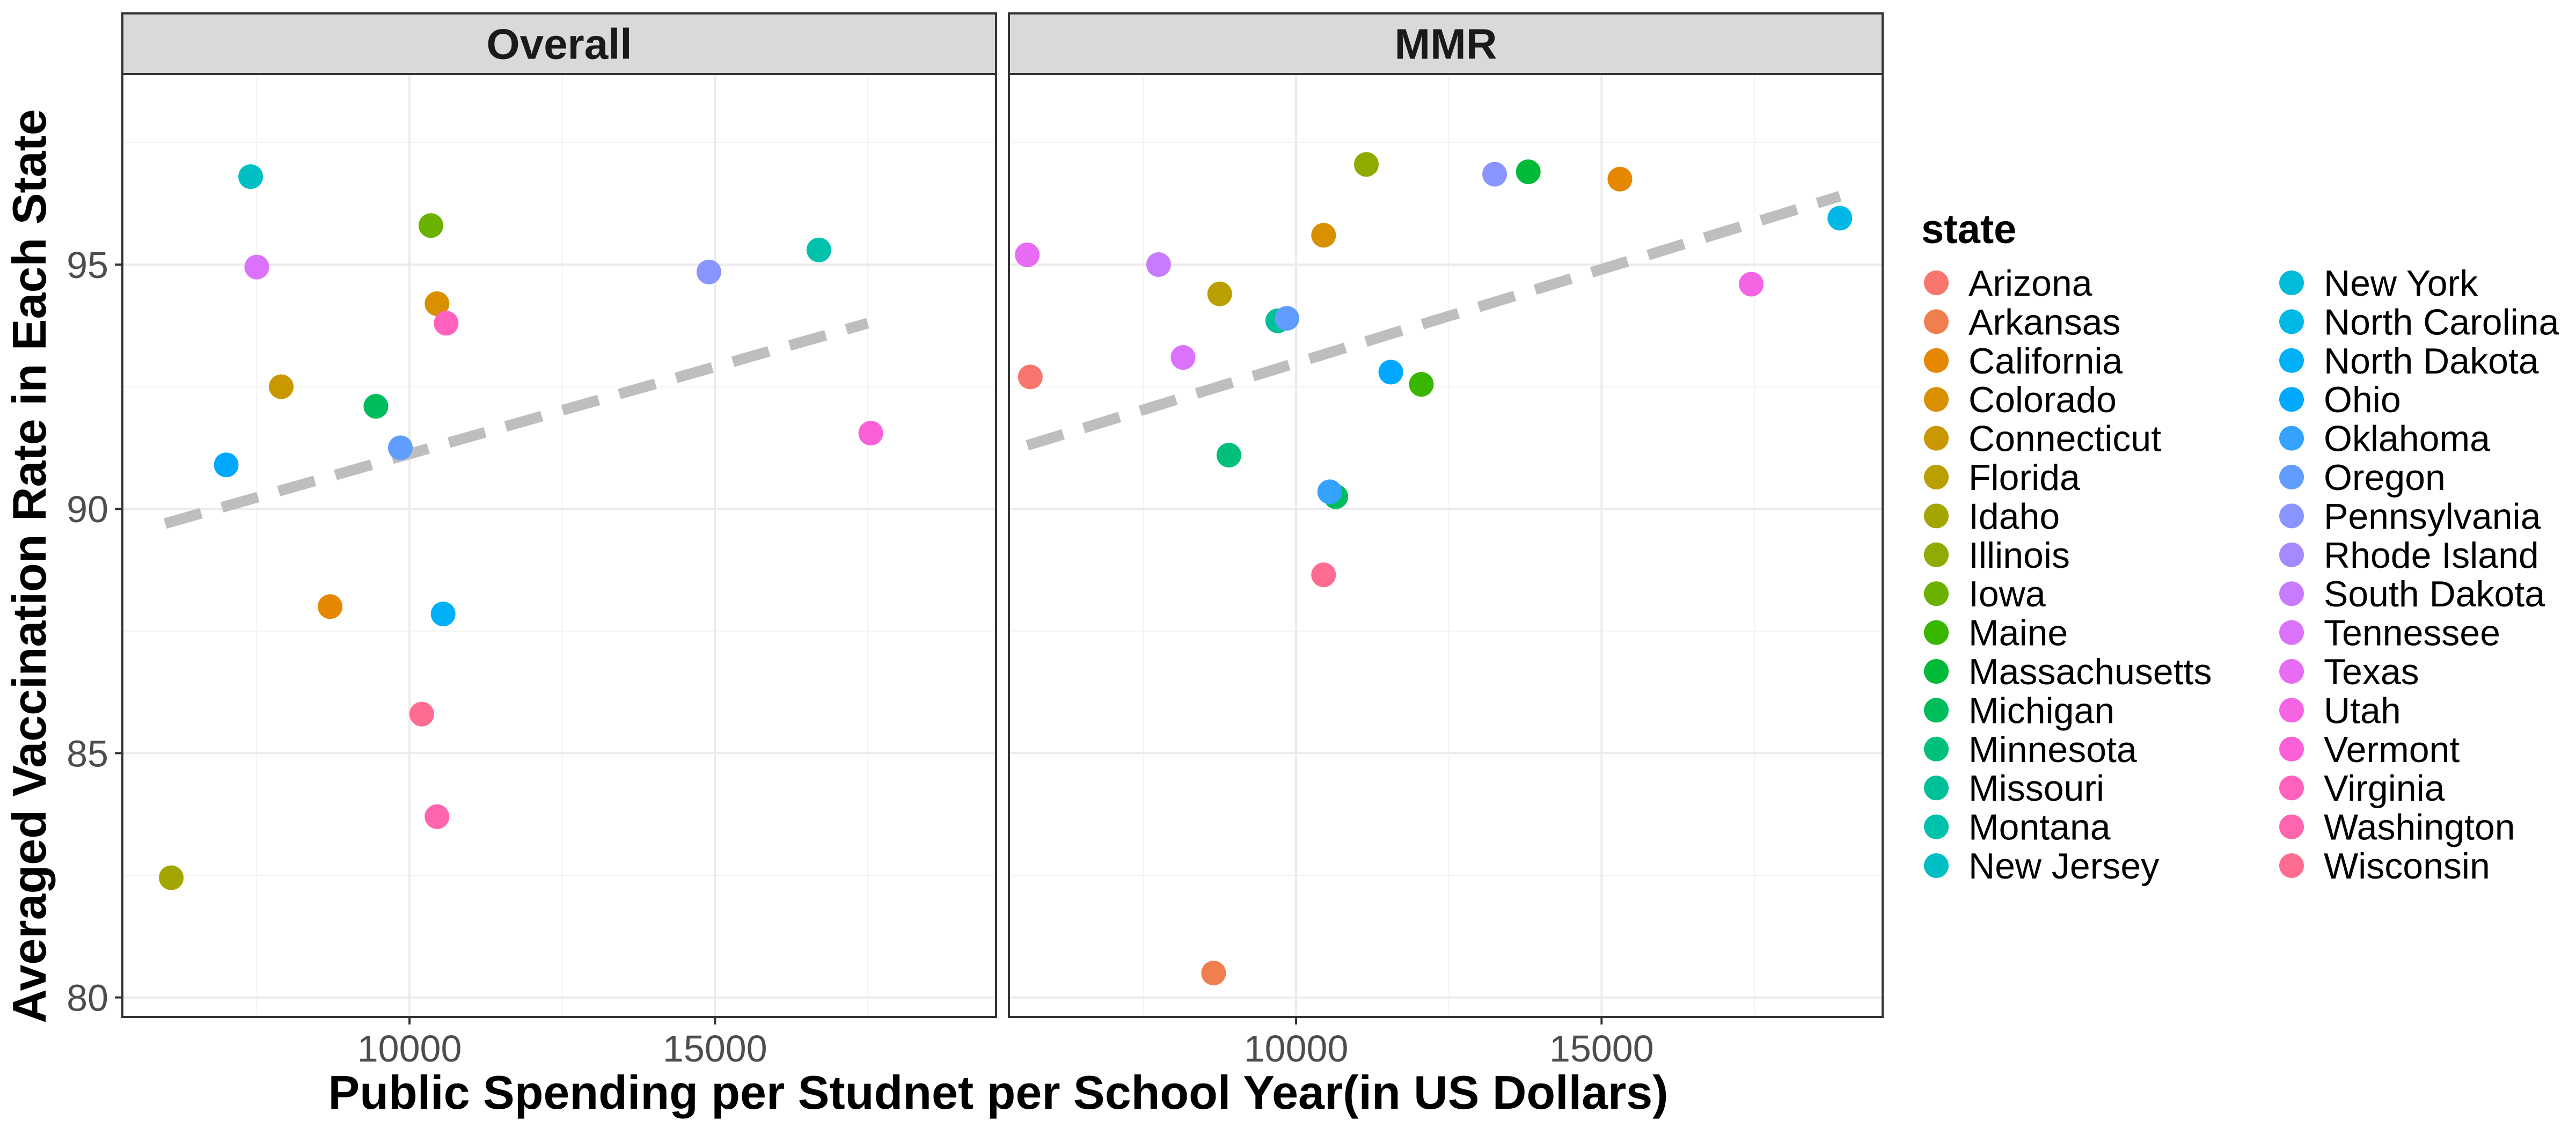 The width and height of the screenshot is (2576, 1127). Describe the element at coordinates (1228, 455) in the screenshot. I see `point-minnesota` at that location.